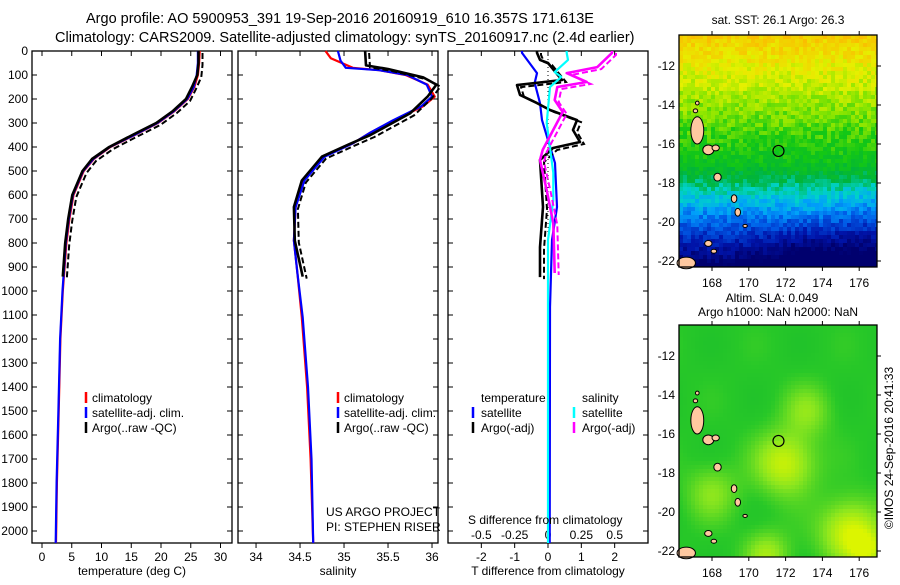  What do you see at coordinates (772, 298) in the screenshot?
I see `sla-map-title: Altim. SLA: 0.049` at bounding box center [772, 298].